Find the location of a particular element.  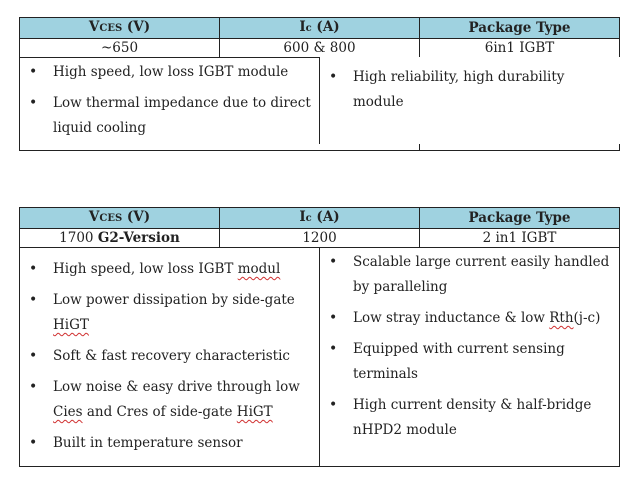

feature-item: Equipped with current sensing terminals is located at coordinates (448, 362).